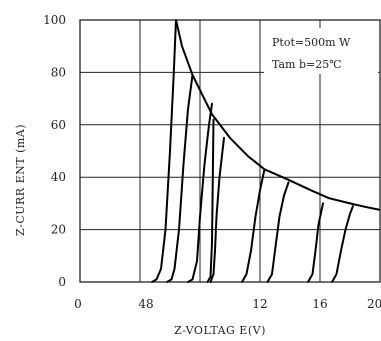 The image size is (381, 341). I want to click on x-axis-title: Z-VOLTAG E(V), so click(220, 330).